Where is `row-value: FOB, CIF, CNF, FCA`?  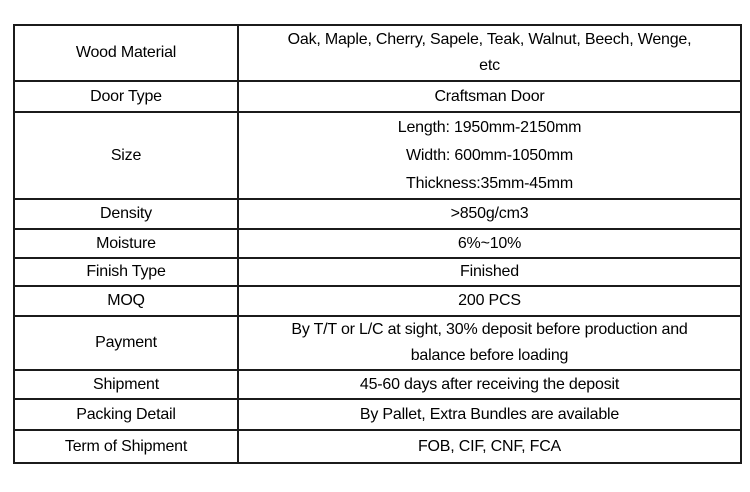 row-value: FOB, CIF, CNF, FCA is located at coordinates (489, 446).